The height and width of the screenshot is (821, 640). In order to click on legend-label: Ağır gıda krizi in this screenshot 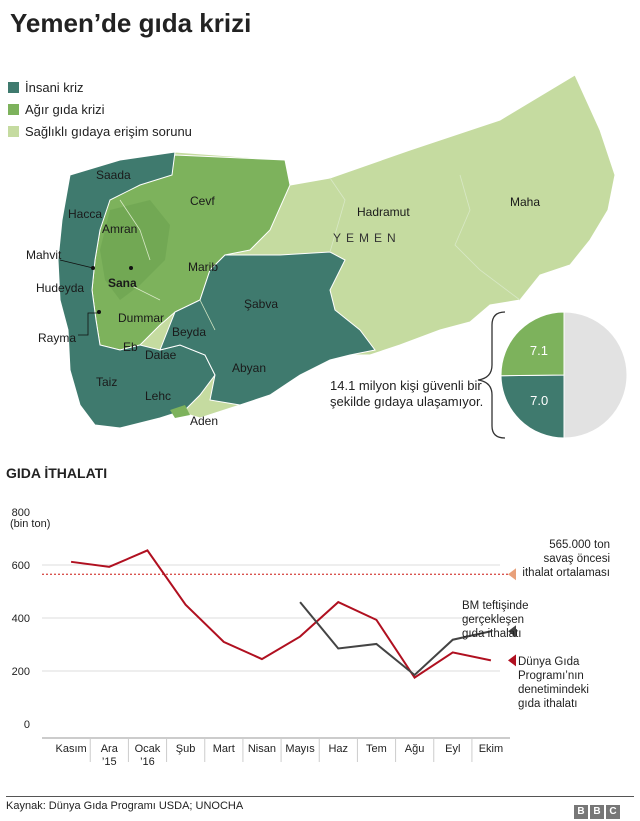, I will do `click(65, 109)`.